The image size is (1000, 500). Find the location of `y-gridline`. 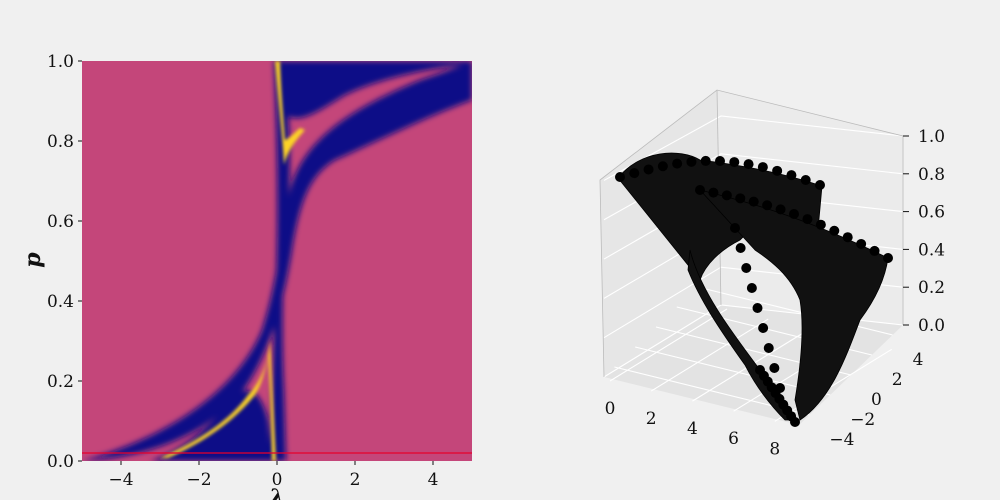

y-gridline is located at coordinates (795, 311).